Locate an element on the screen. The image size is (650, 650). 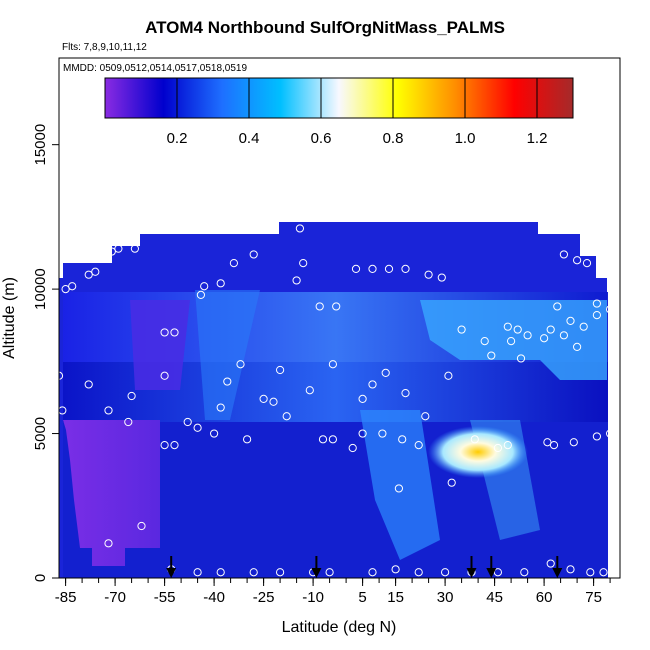
x-tick-label: -25 is located at coordinates (264, 597).